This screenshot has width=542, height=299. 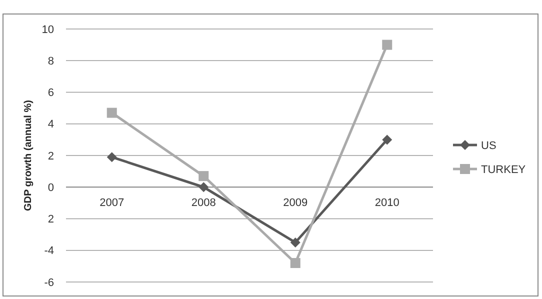 What do you see at coordinates (48, 30) in the screenshot?
I see `y-tick-label: 10` at bounding box center [48, 30].